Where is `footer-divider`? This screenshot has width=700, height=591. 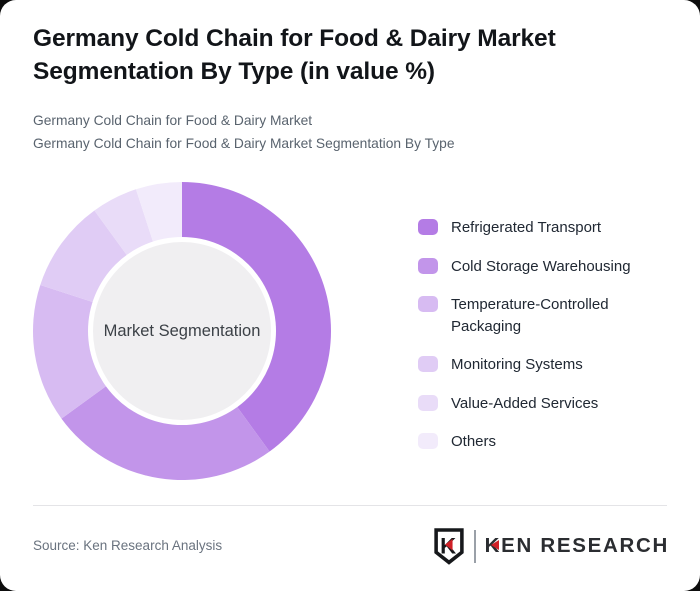 footer-divider is located at coordinates (350, 505).